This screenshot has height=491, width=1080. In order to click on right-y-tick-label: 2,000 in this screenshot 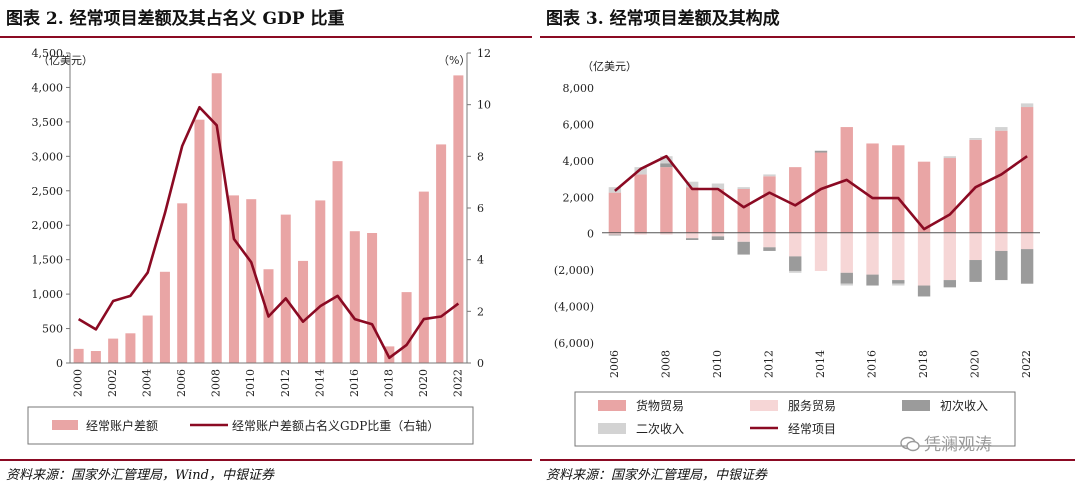, I will do `click(579, 197)`.